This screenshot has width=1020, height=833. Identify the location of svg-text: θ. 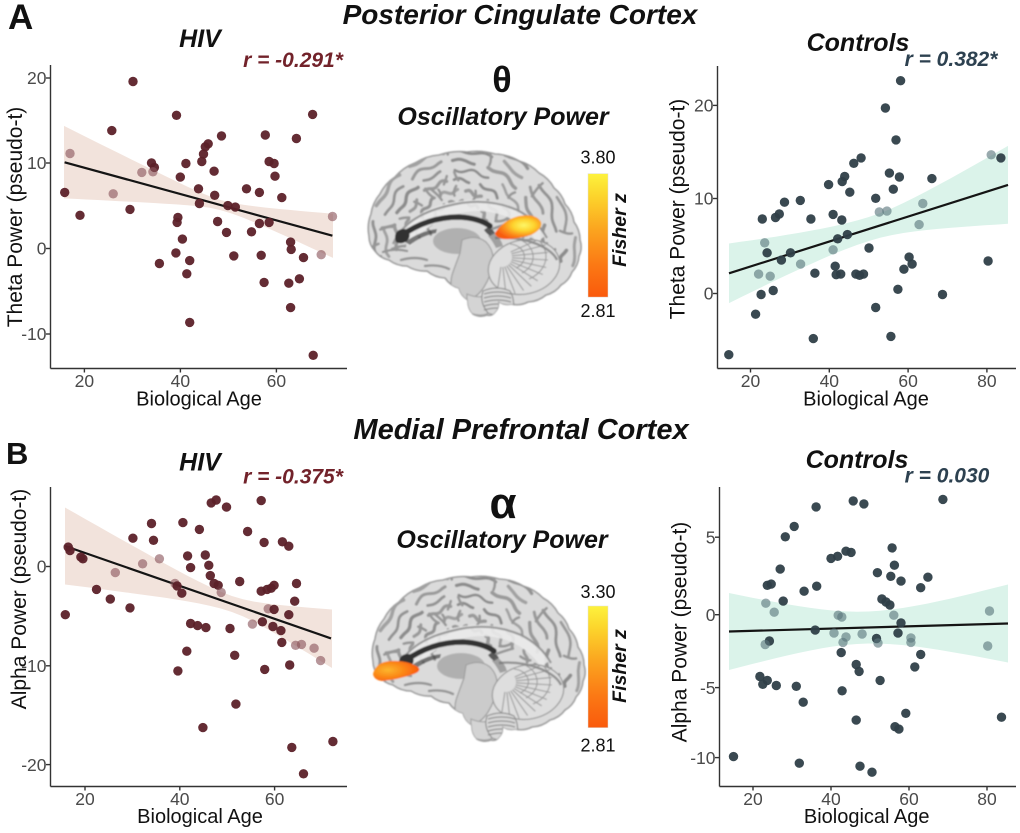
(501, 79).